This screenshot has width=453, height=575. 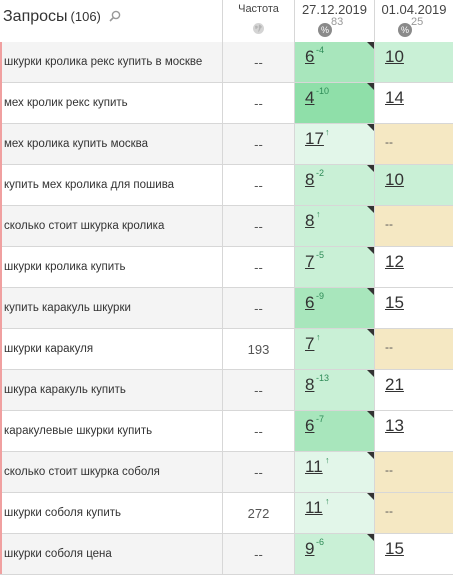 I want to click on query-text: шкурки соболя купить, so click(x=63, y=513).